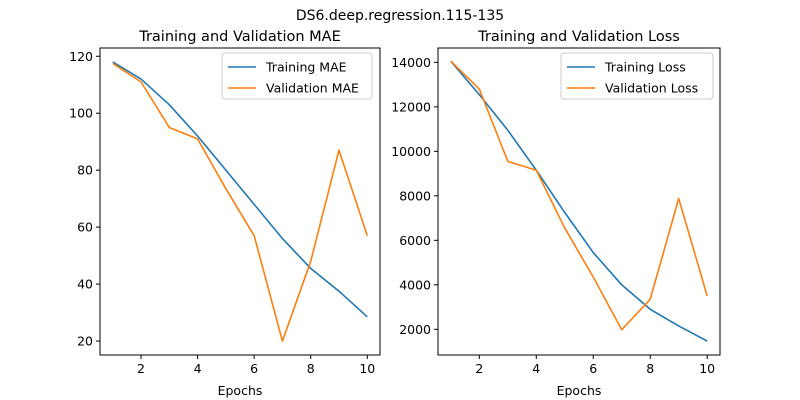  I want to click on legend-label: Validation MAE, so click(312, 88).